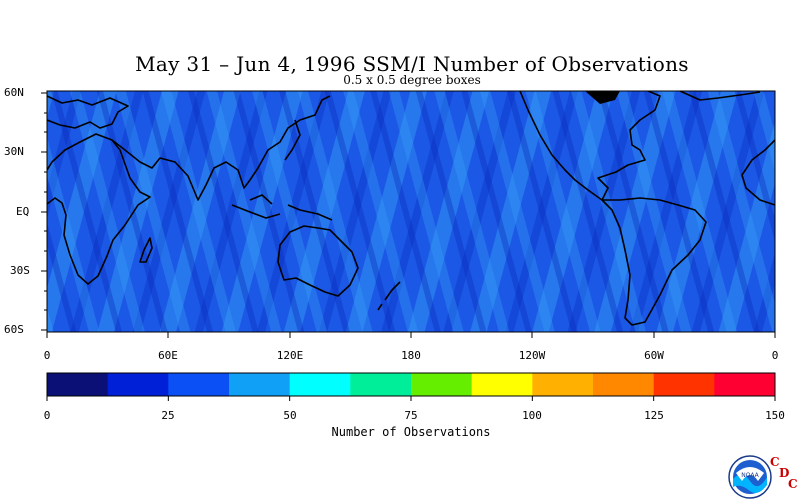 The image size is (800, 500). Describe the element at coordinates (775, 355) in the screenshot. I see `lon-label-0-east: 0` at that location.